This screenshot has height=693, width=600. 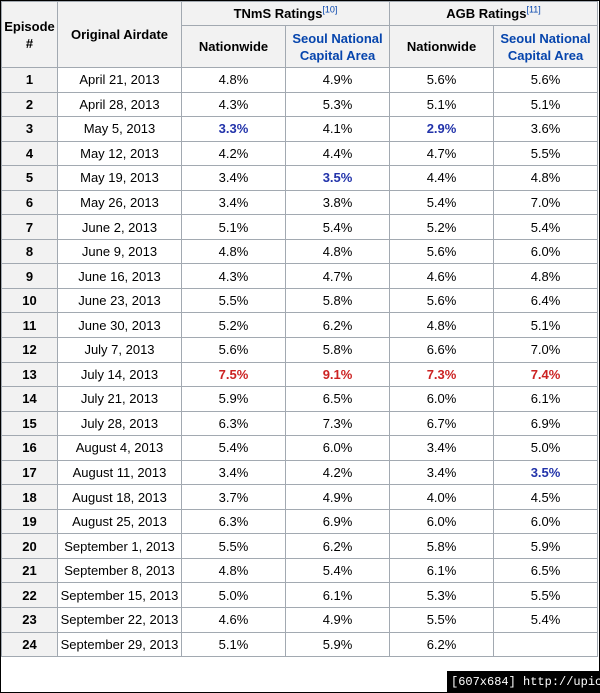 I want to click on table-row: 1 April 21, 2013 4.8% 4.9% 5.6% 5.6%, so click(x=300, y=80).